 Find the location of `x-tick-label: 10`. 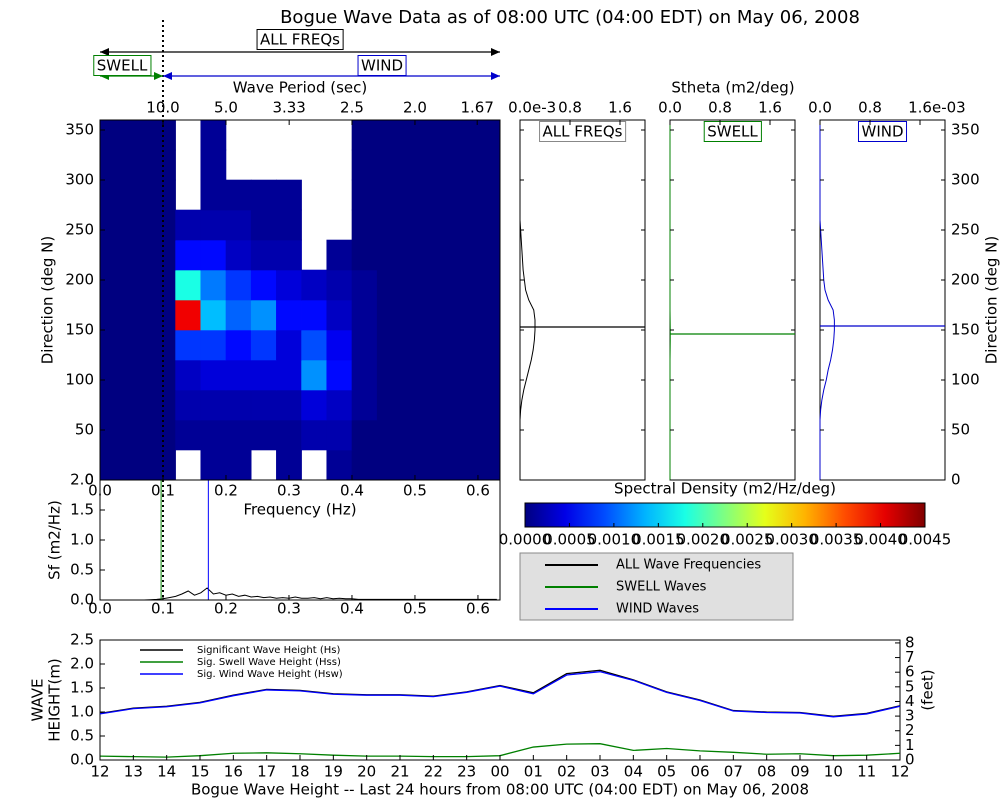

x-tick-label: 10 is located at coordinates (833, 772).